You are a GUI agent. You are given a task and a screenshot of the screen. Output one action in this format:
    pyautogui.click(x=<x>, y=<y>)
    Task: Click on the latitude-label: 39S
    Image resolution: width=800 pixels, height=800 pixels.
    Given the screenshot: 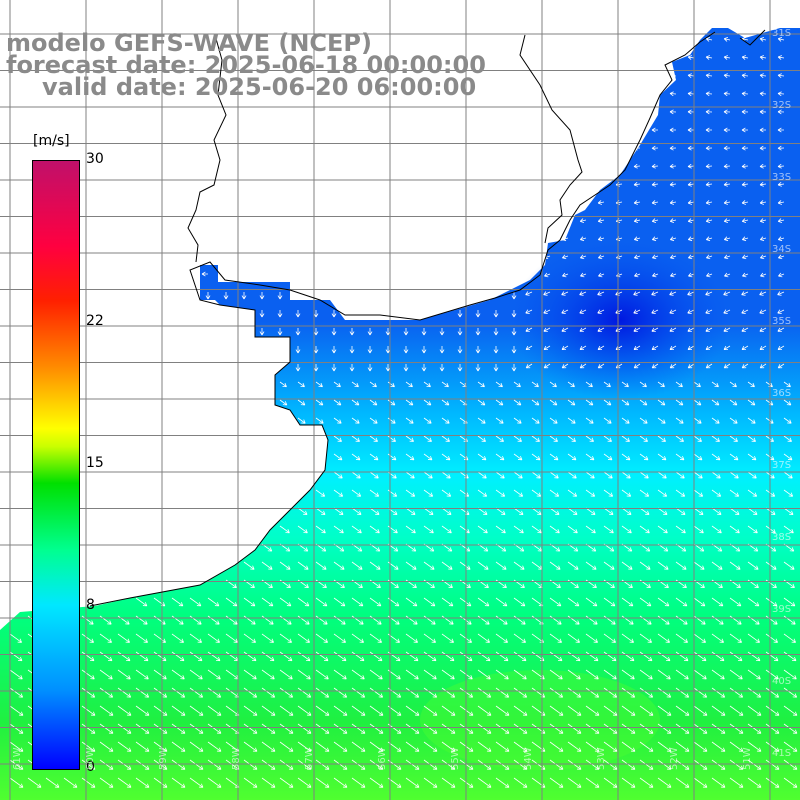 What is the action you would take?
    pyautogui.click(x=782, y=609)
    